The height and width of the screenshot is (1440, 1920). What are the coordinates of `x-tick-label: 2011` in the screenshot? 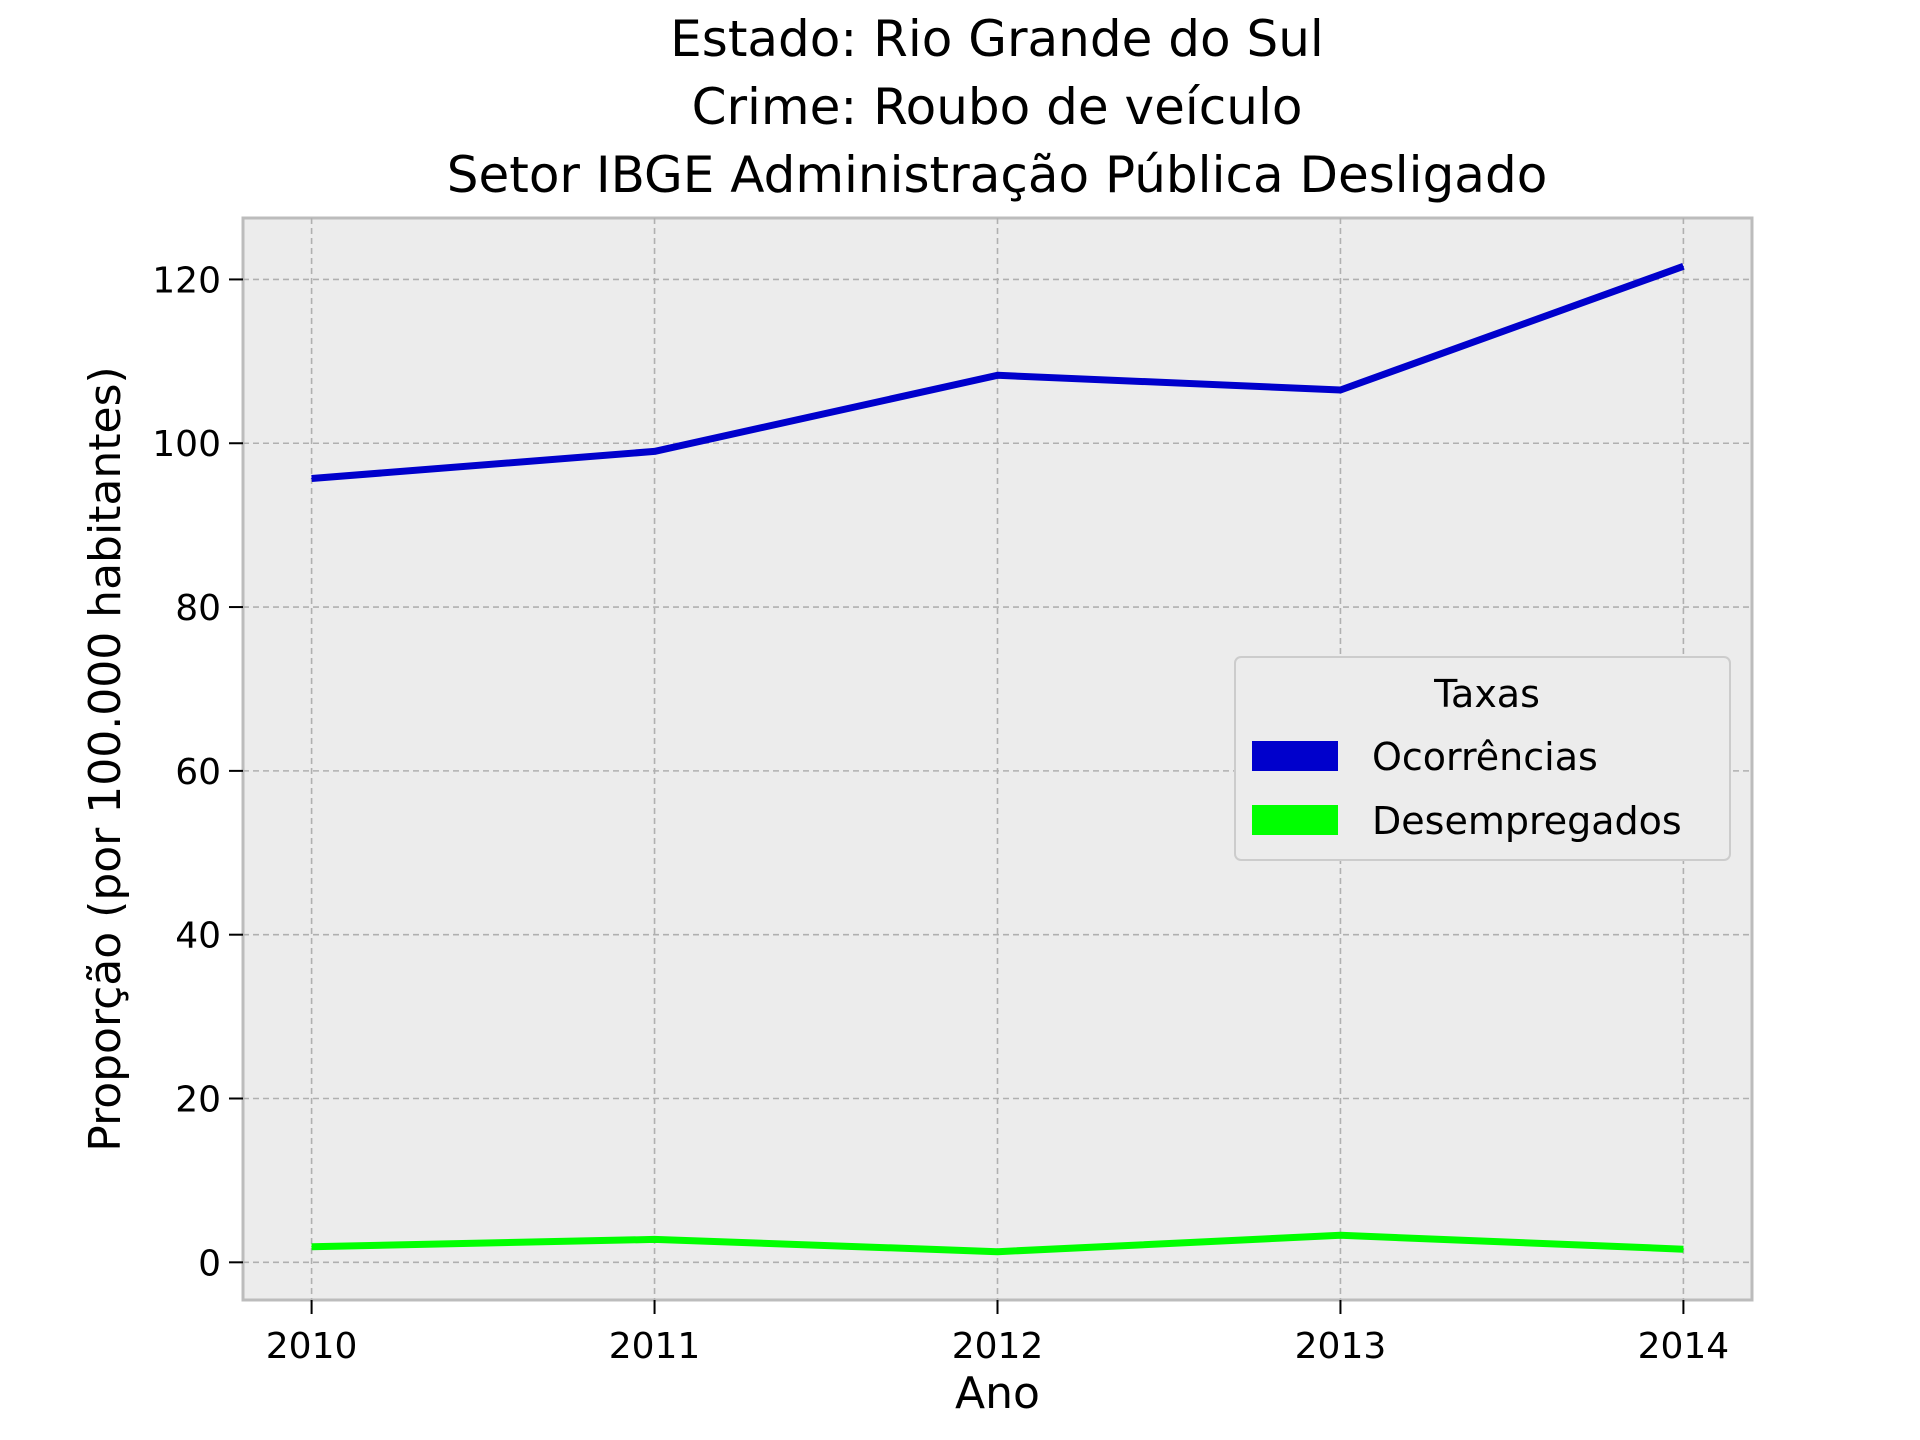 It's located at (655, 1346).